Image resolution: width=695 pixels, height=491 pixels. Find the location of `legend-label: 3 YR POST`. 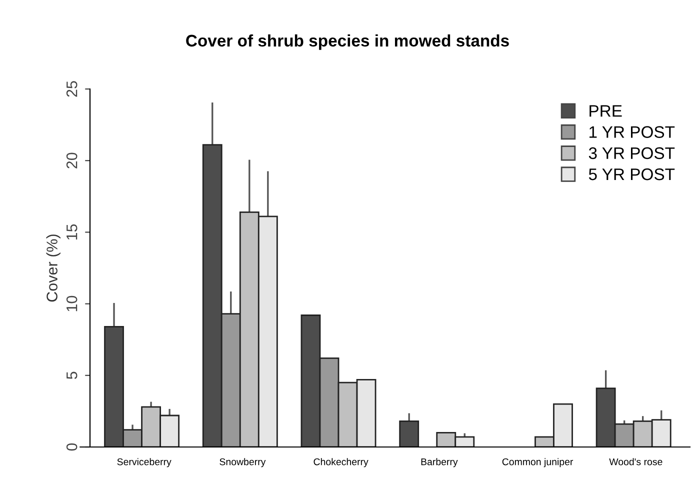

legend-label: 3 YR POST is located at coordinates (631, 153).